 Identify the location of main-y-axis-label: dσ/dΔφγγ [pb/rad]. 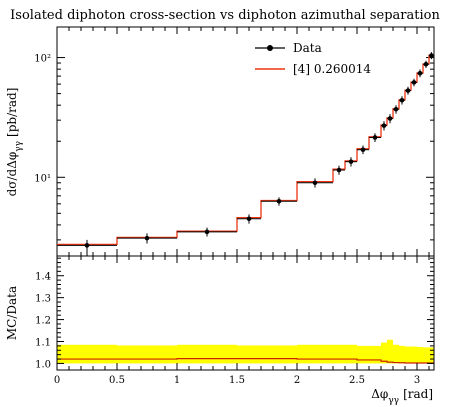
(14, 142).